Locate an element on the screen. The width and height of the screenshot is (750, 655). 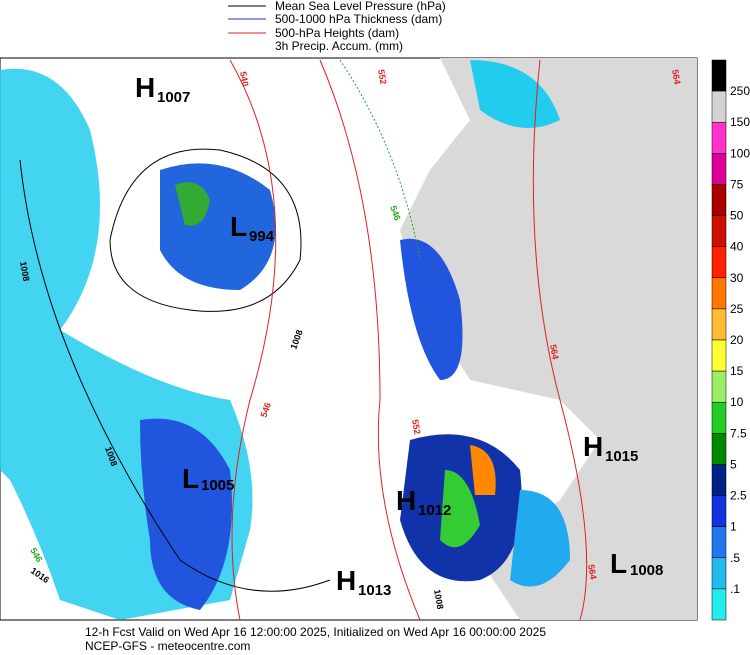
legend-text: Mean Sea Level Pressure (hPa) is located at coordinates (360, 6).